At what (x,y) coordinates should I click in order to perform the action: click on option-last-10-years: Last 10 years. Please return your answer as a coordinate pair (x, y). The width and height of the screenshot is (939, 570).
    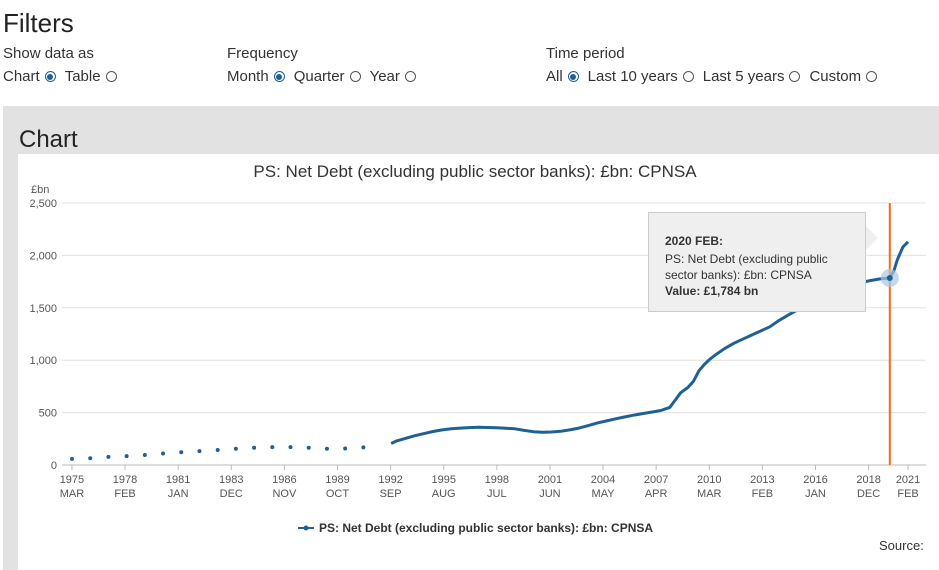
    Looking at the image, I should click on (645, 76).